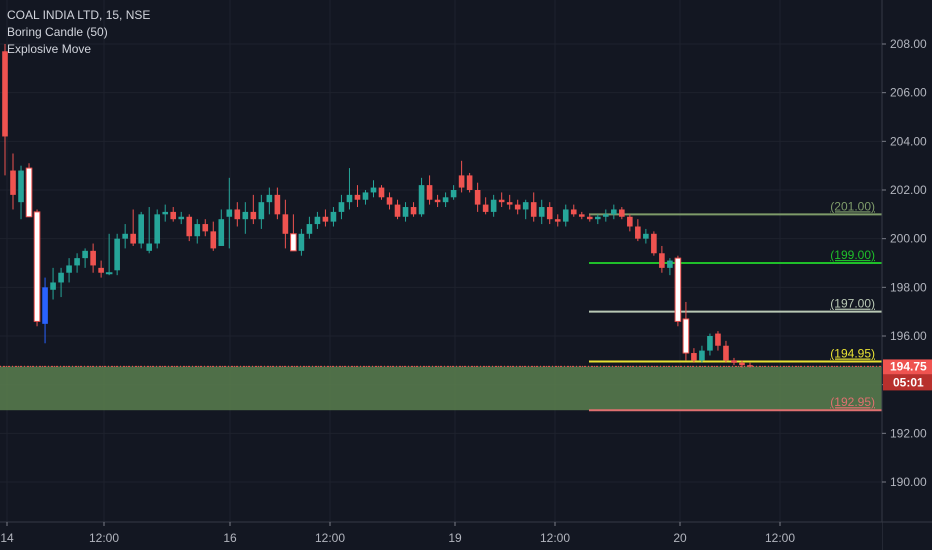 The width and height of the screenshot is (932, 550). I want to click on level-label: (194.95), so click(852, 354).